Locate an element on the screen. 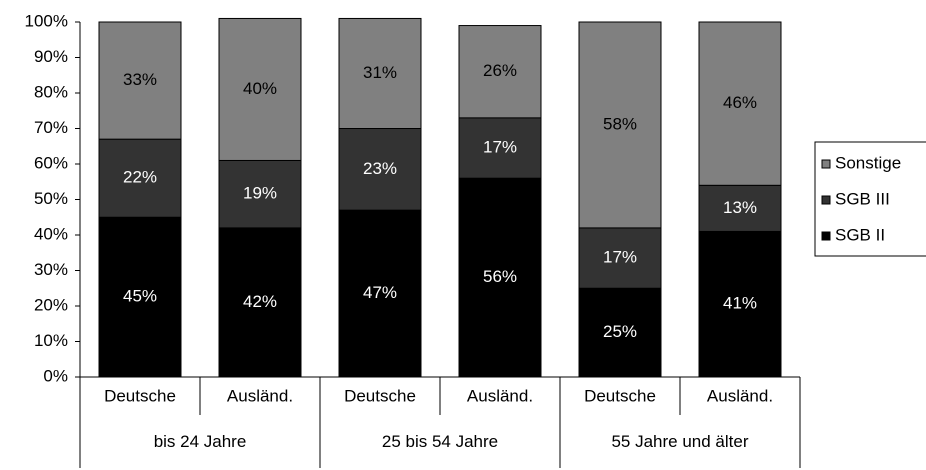  value-label: 23% is located at coordinates (380, 168).